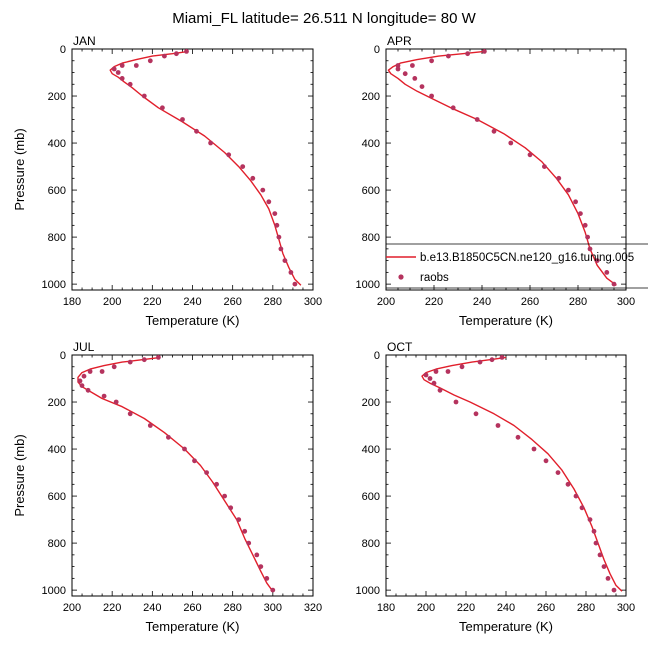 The width and height of the screenshot is (648, 648). I want to click on panel-jul-x-tick-label: 280, so click(232, 608).